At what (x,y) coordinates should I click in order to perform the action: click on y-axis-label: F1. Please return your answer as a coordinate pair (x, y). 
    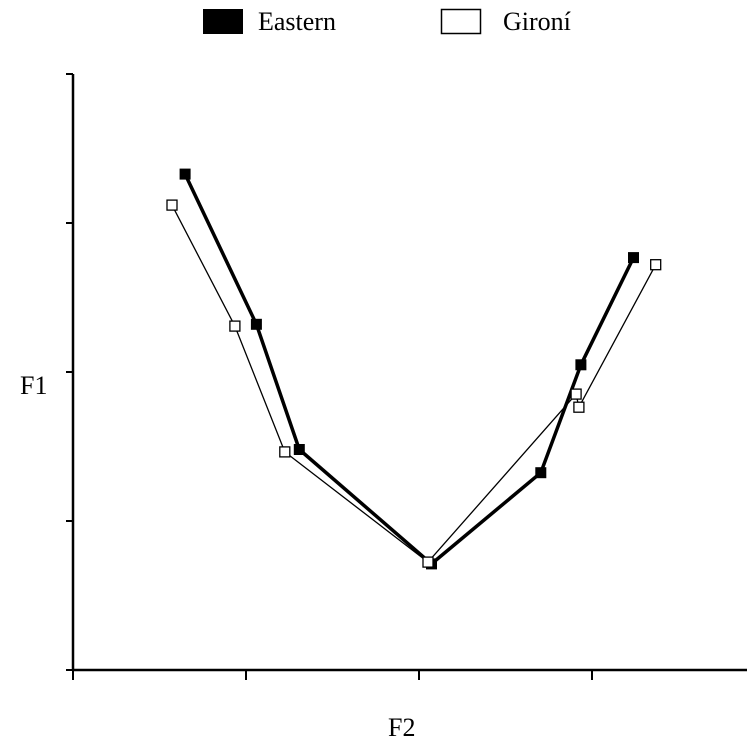
    Looking at the image, I should click on (33, 385).